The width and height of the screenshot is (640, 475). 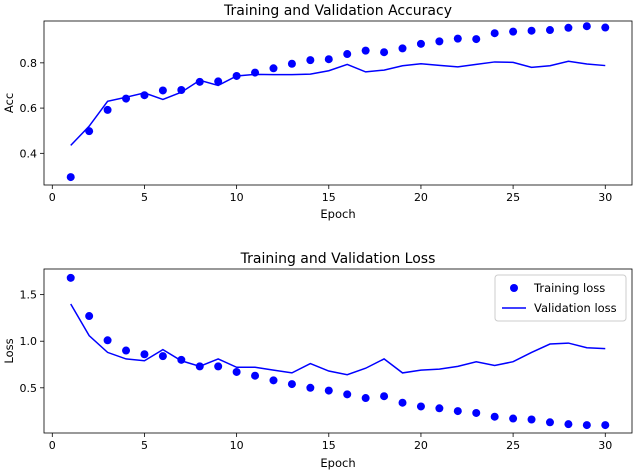 I want to click on acc-x-tick-label-15: 15, so click(x=329, y=197).